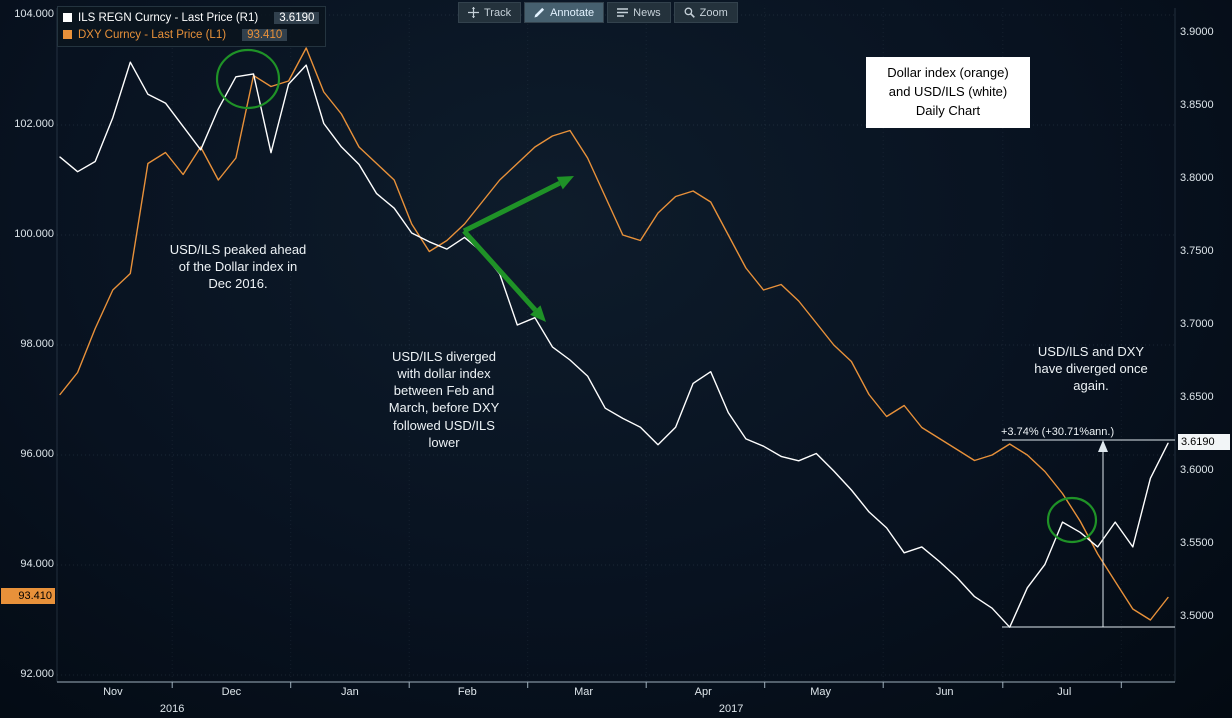 This screenshot has width=1232, height=718. What do you see at coordinates (584, 692) in the screenshot?
I see `x-axis-month: Mar` at bounding box center [584, 692].